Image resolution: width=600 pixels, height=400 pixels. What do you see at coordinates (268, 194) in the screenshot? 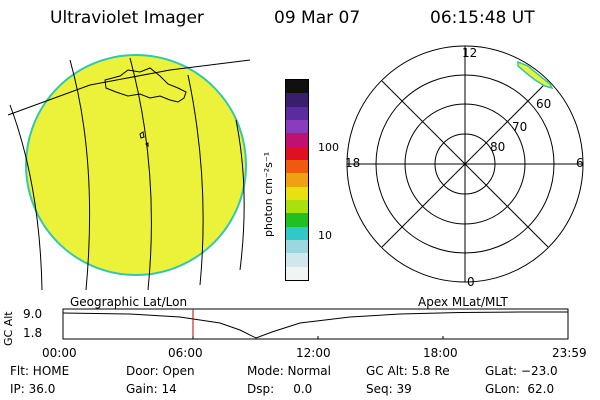
I see `colorbar-unit-label: photon cm⁻²s⁻¹` at bounding box center [268, 194].